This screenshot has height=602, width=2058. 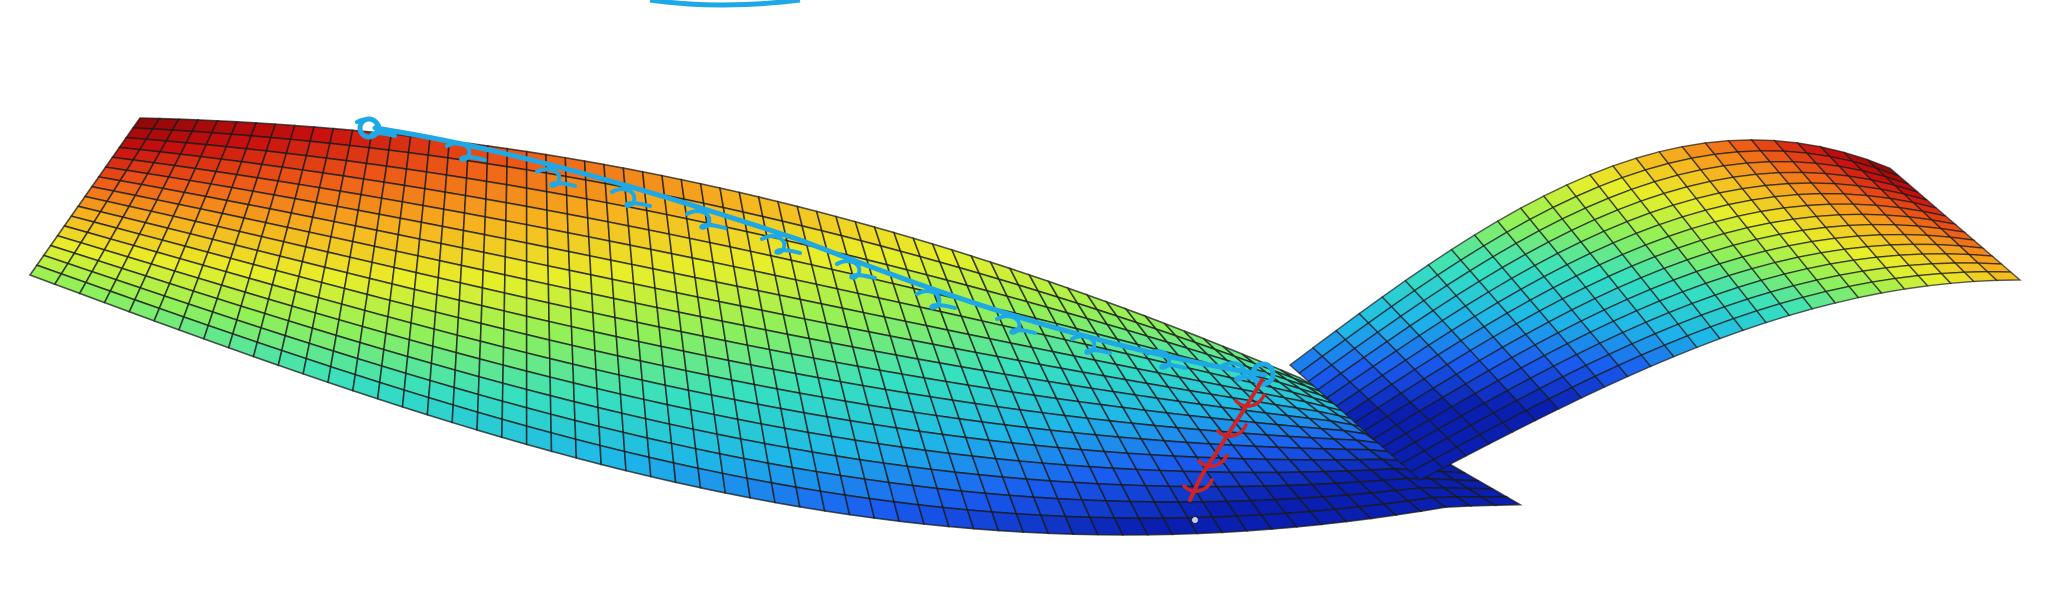 I want to click on trajectory-start-marker, so click(x=369, y=128).